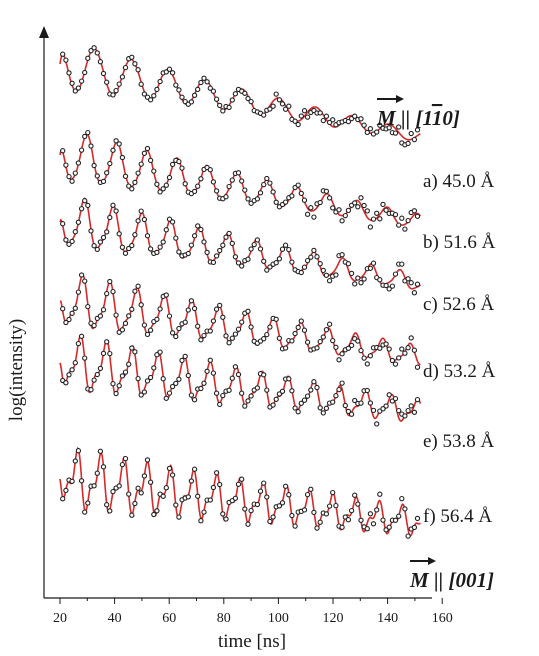 Image resolution: width=539 pixels, height=656 pixels. What do you see at coordinates (169, 618) in the screenshot?
I see `x-tick-label: 60` at bounding box center [169, 618].